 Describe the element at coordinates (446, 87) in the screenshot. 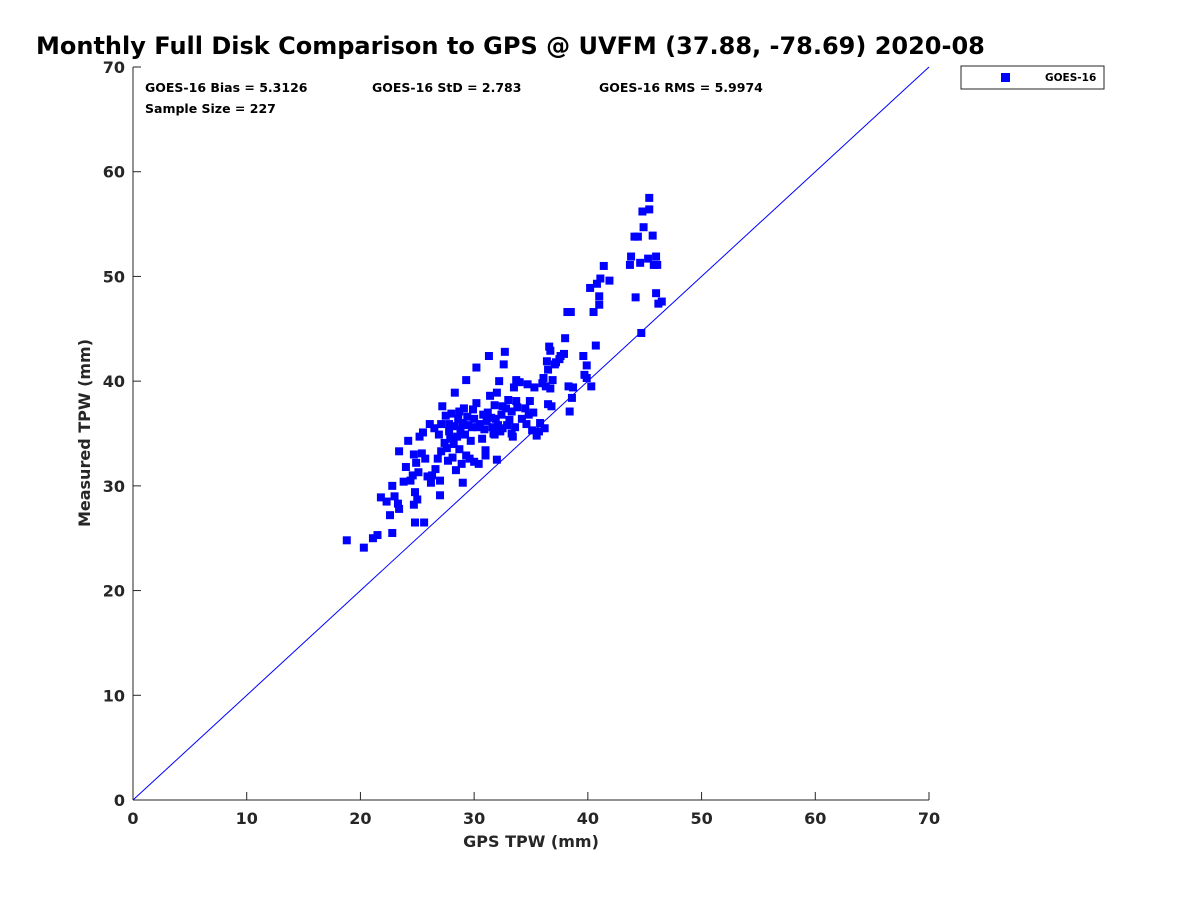

I see `stat-std: GOES-16 StD = 2.783` at that location.